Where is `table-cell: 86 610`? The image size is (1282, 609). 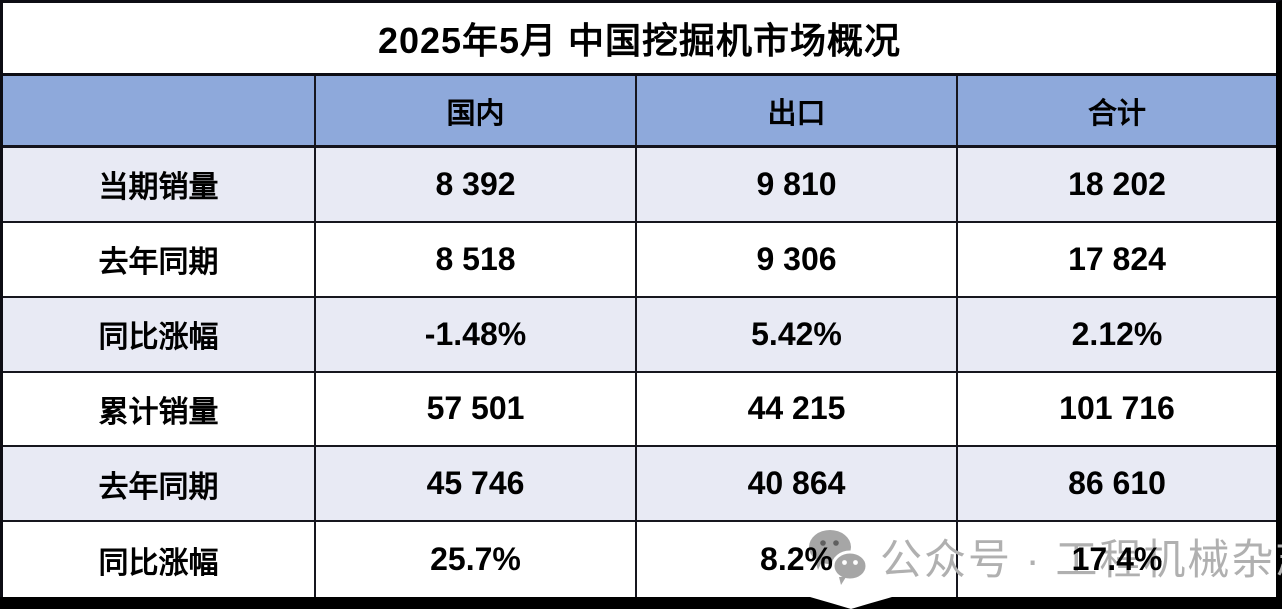
table-cell: 86 610 is located at coordinates (1117, 485).